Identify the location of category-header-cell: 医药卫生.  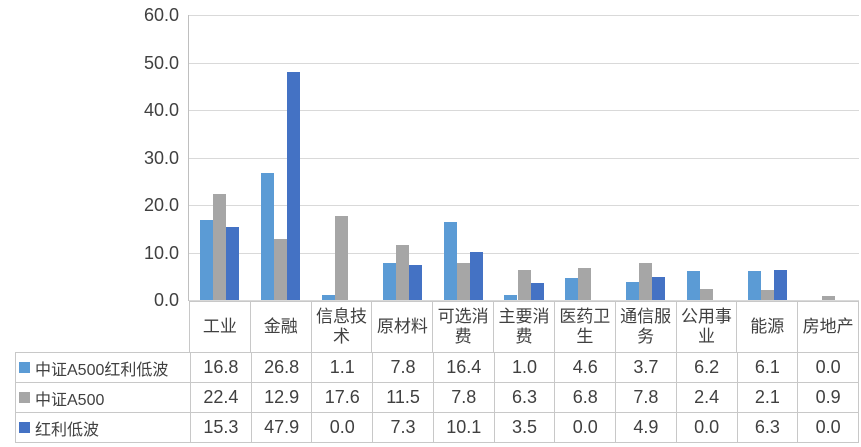
(584, 327).